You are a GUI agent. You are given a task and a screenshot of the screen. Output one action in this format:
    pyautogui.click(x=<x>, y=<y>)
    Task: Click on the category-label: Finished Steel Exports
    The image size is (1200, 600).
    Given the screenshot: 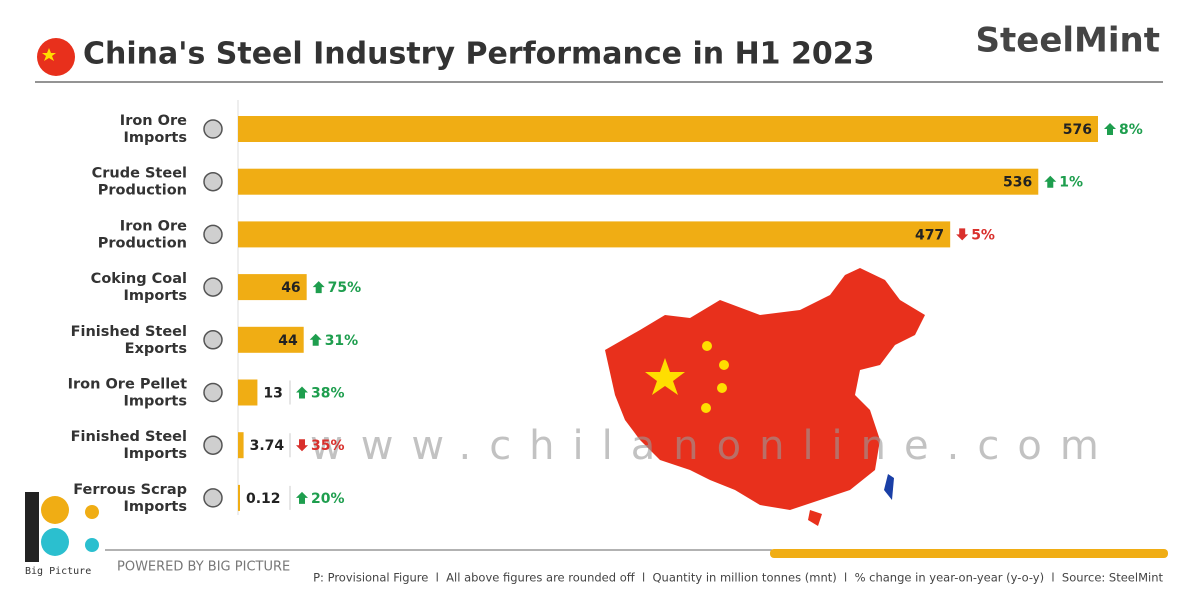 What is the action you would take?
    pyautogui.click(x=129, y=340)
    